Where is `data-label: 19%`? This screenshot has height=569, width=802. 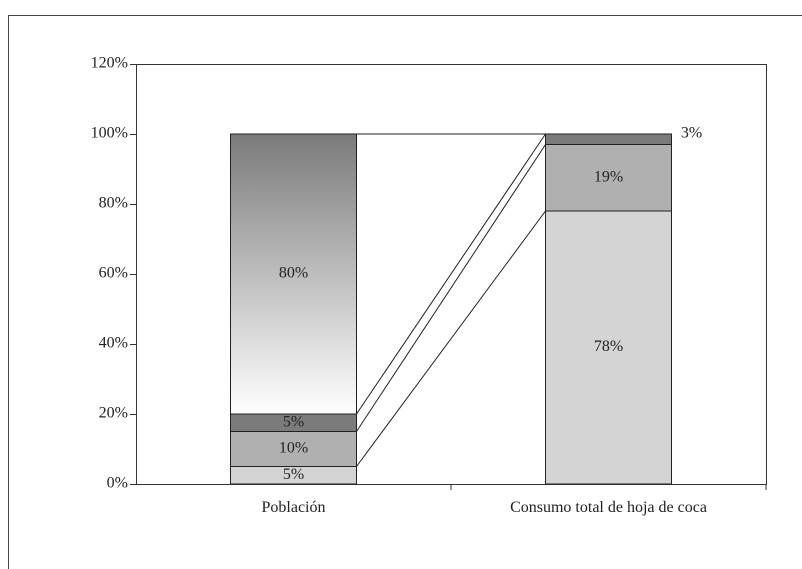 data-label: 19% is located at coordinates (608, 176).